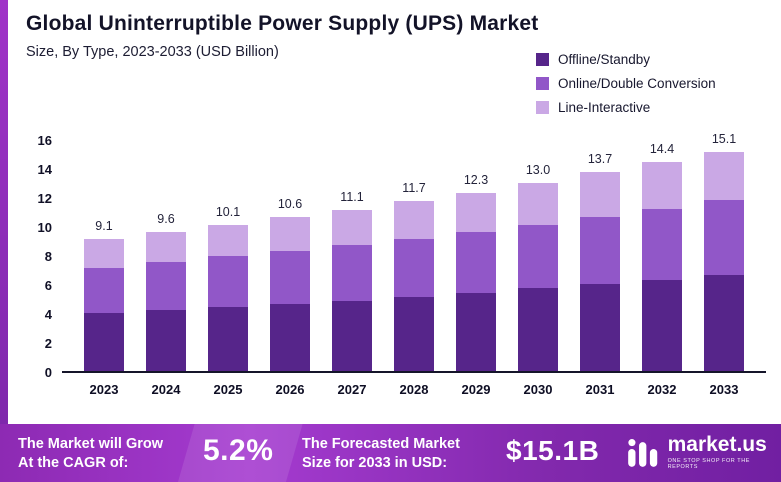 The image size is (781, 482). Describe the element at coordinates (724, 389) in the screenshot. I see `x-axis-label: 2033` at that location.